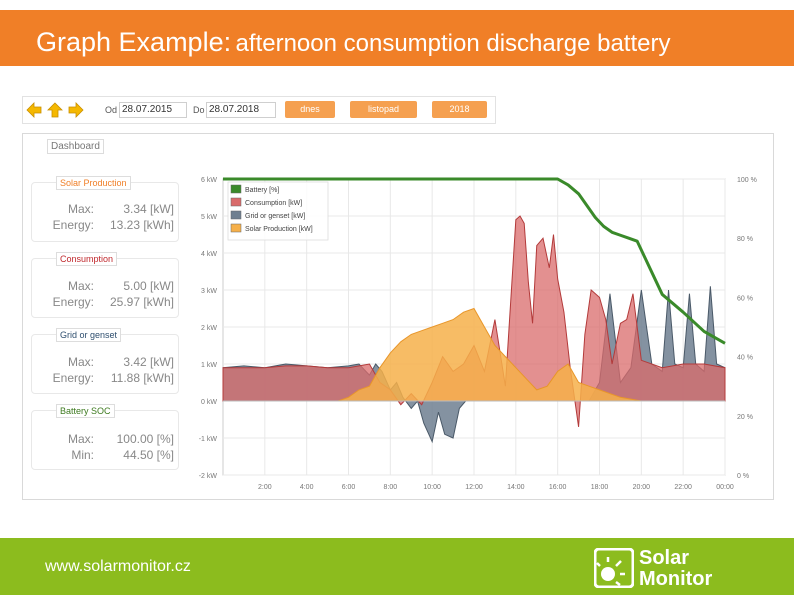 The height and width of the screenshot is (595, 794). What do you see at coordinates (141, 302) in the screenshot?
I see `stat-value: 25.97 [kWh]` at bounding box center [141, 302].